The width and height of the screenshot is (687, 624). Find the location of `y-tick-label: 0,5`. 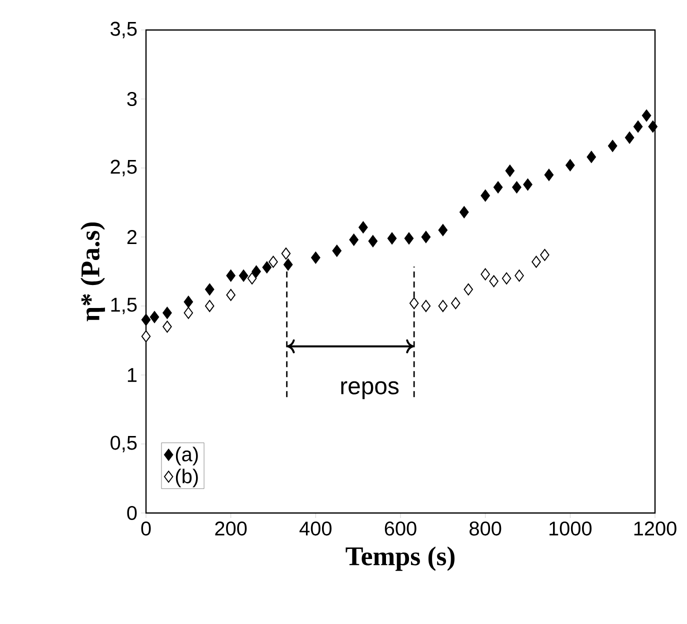

y-tick-label: 0,5 is located at coordinates (123, 444).